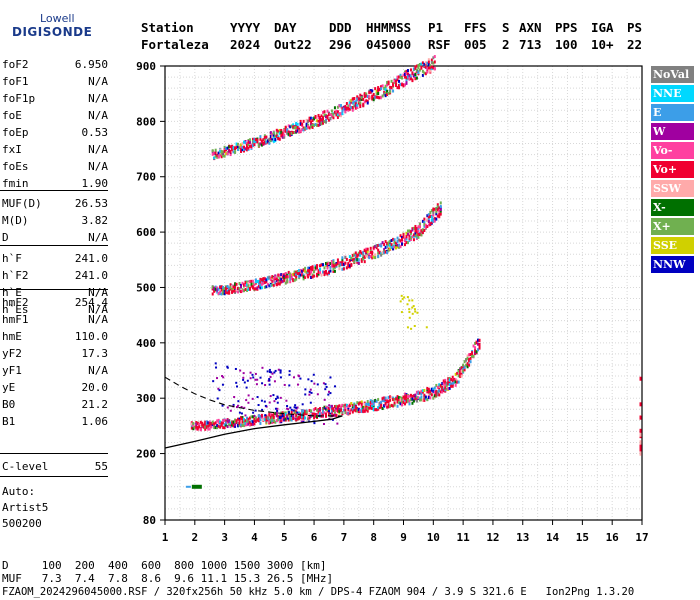 The height and width of the screenshot is (600, 700). Describe the element at coordinates (12, 370) in the screenshot. I see `param-key: yF1` at that location.